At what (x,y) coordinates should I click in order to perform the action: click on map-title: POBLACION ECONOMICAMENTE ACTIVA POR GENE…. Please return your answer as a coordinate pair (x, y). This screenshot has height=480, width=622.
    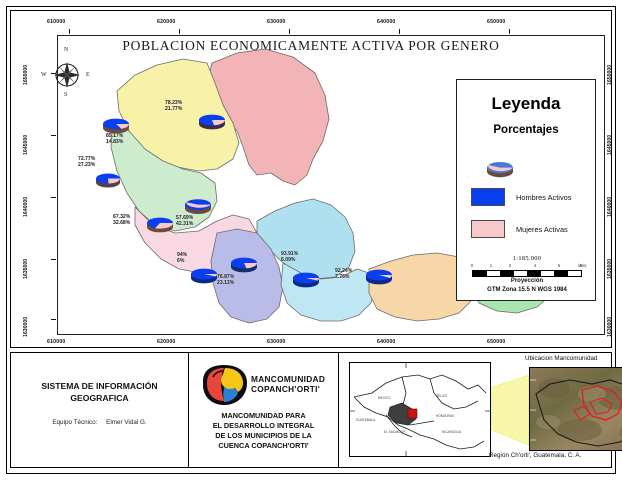
    Looking at the image, I should click on (311, 45).